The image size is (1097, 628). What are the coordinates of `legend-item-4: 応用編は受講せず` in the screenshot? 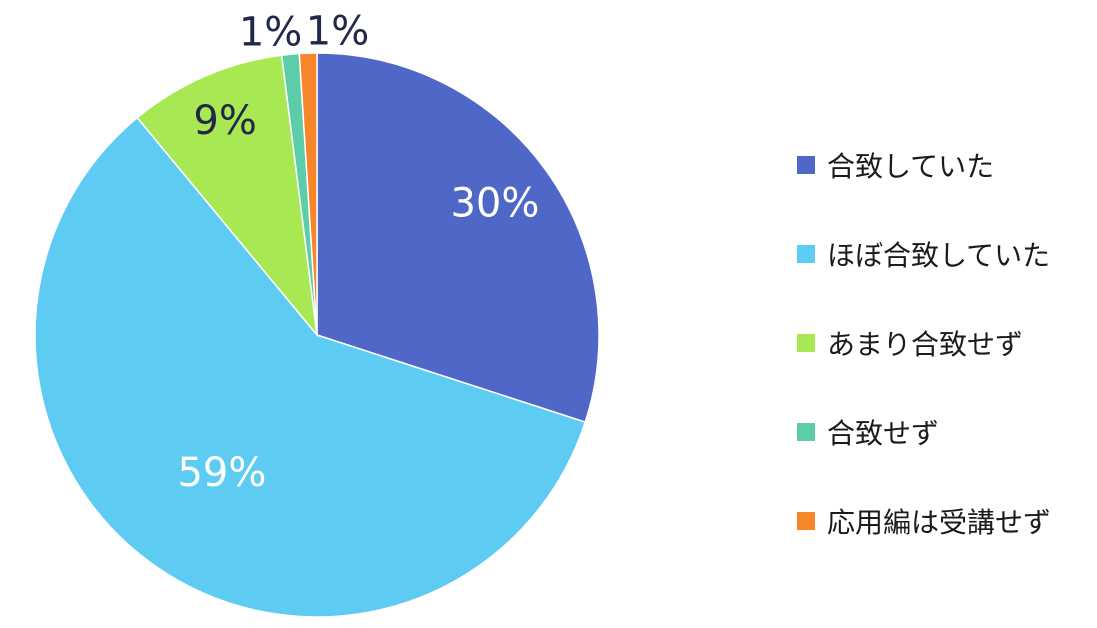 It's located at (924, 520).